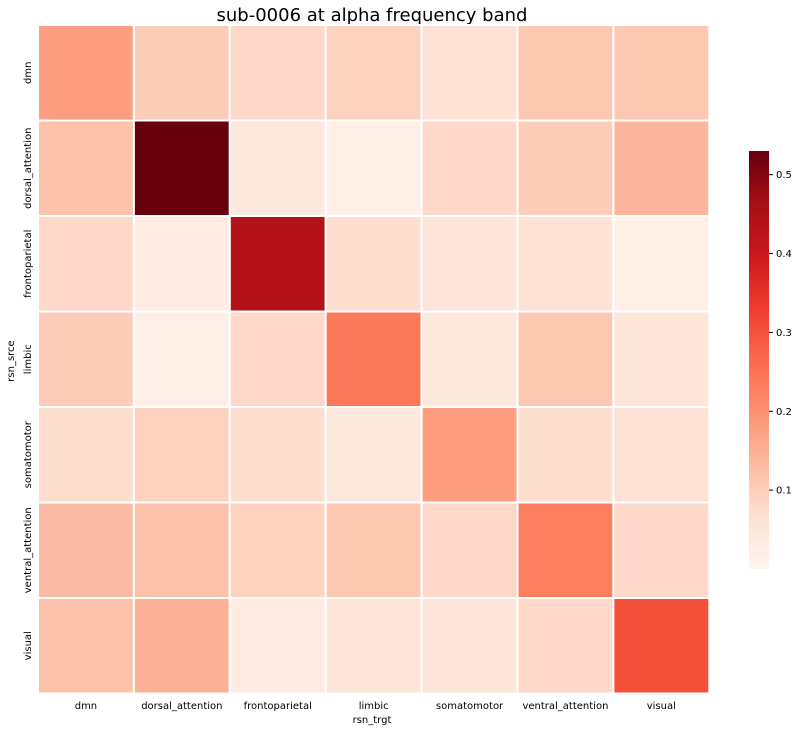 The height and width of the screenshot is (733, 796). Describe the element at coordinates (278, 706) in the screenshot. I see `x-tick-label: frontoparietal` at that location.